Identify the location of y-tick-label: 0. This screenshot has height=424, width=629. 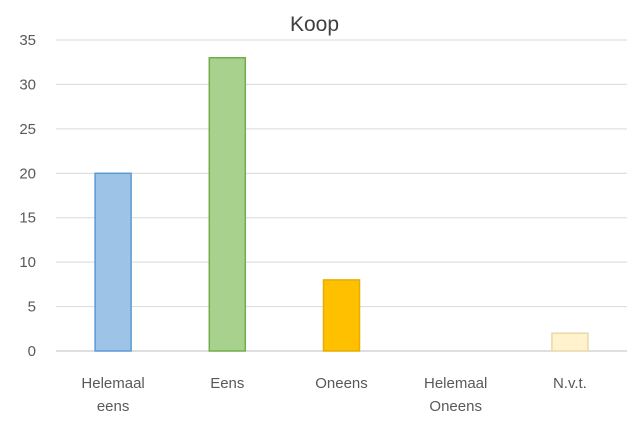
(32, 351).